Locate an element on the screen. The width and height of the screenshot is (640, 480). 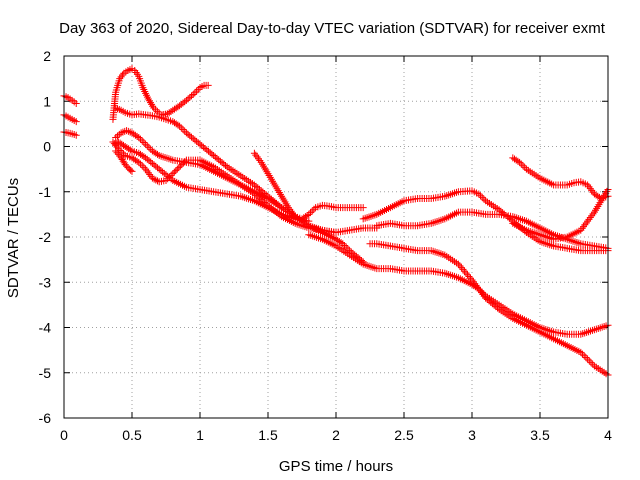
y-tick-label: -6 is located at coordinates (45, 418).